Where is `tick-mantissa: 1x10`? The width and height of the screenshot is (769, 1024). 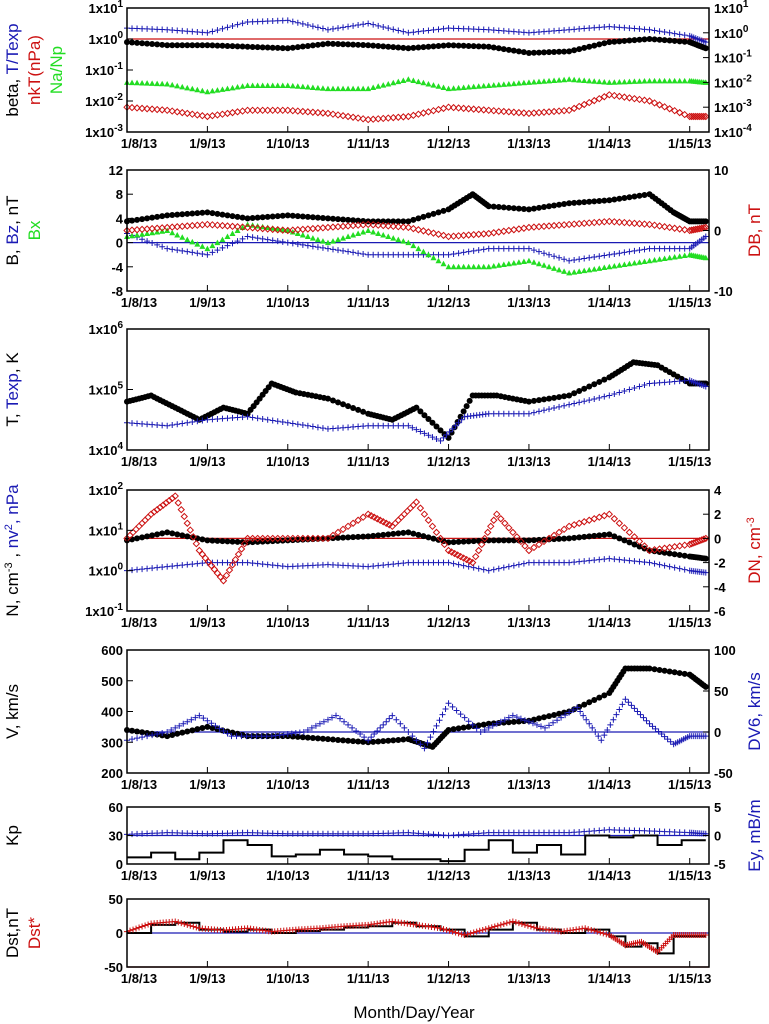 tick-mantissa: 1x10 is located at coordinates (728, 58).